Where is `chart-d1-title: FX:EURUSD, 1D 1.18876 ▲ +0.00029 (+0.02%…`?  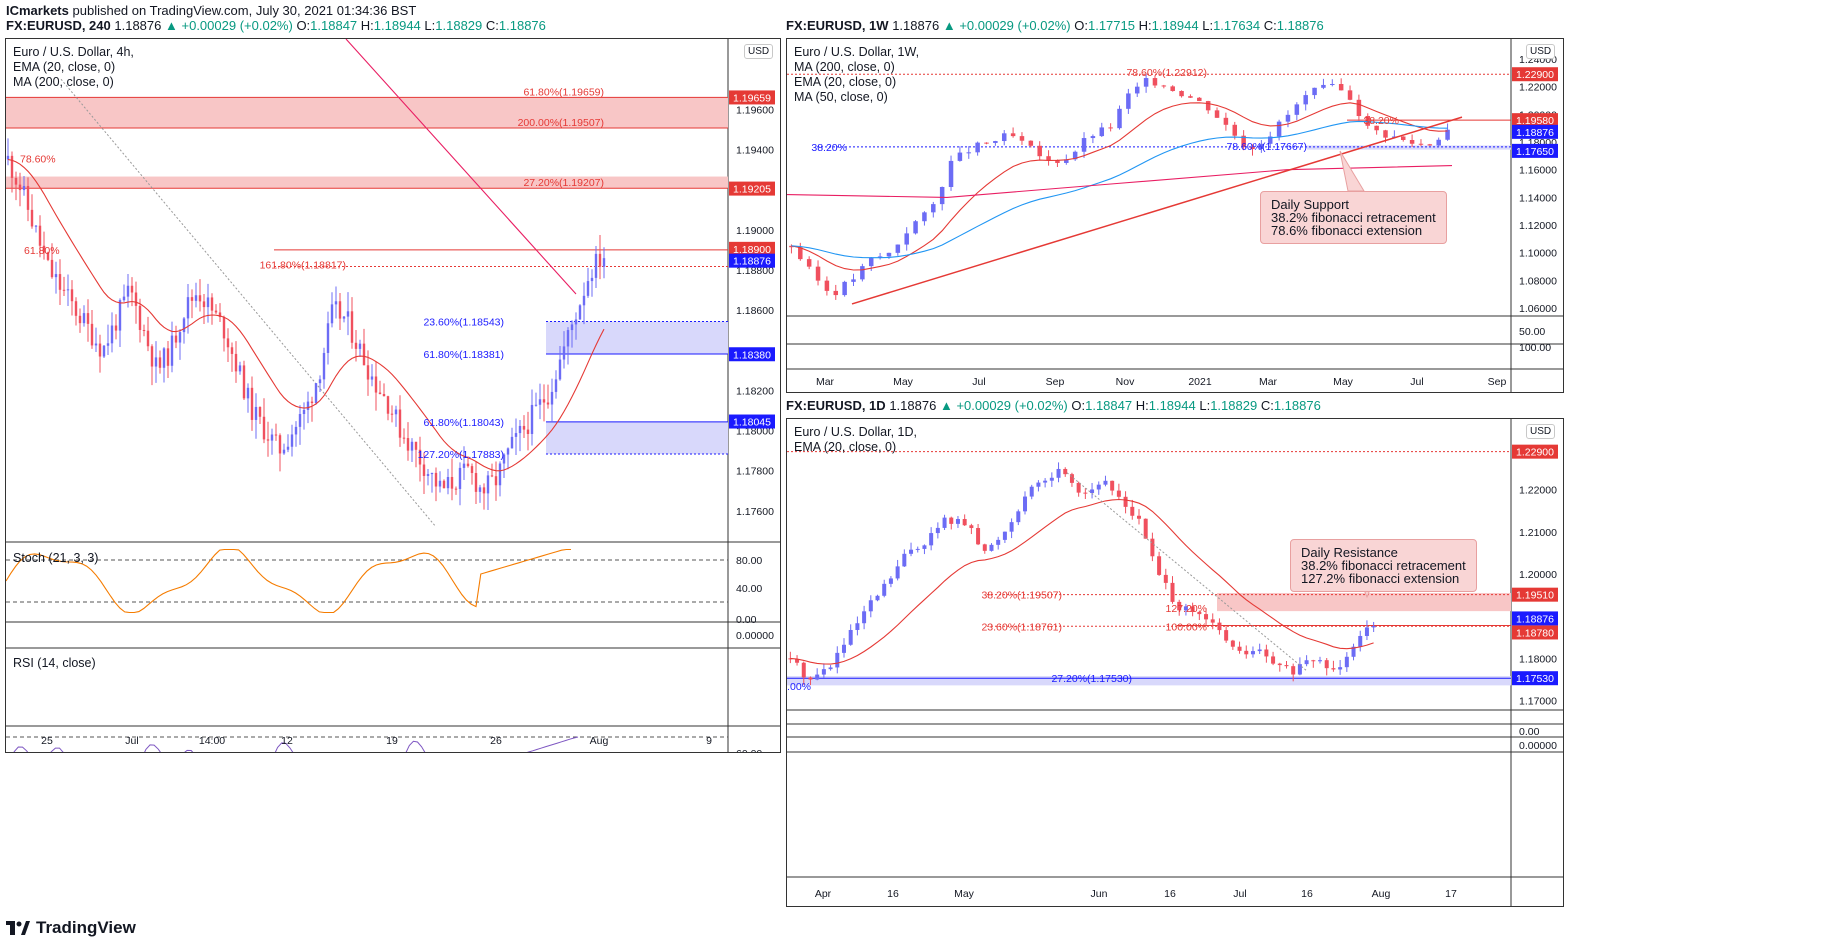 chart-d1-title: FX:EURUSD, 1D 1.18876 ▲ +0.00029 (+0.02%… is located at coordinates (1053, 406).